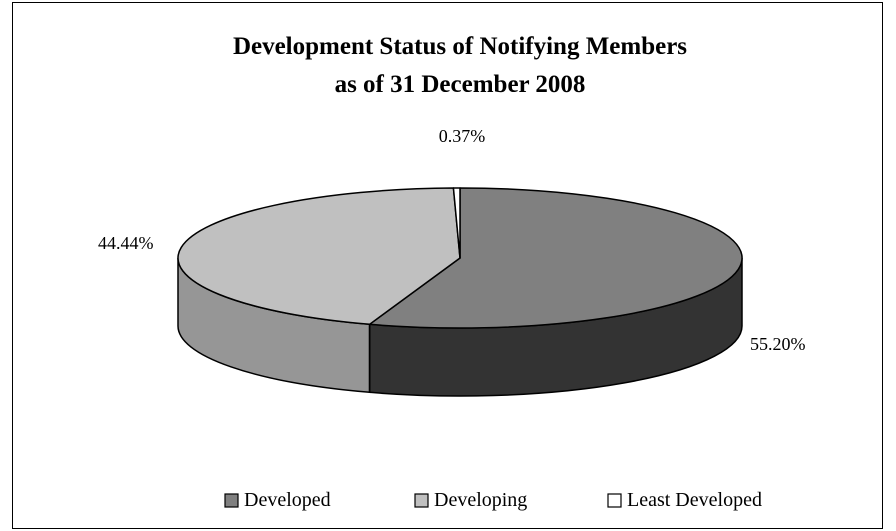  Describe the element at coordinates (421, 500) in the screenshot. I see `legend-swatch-developing` at that location.